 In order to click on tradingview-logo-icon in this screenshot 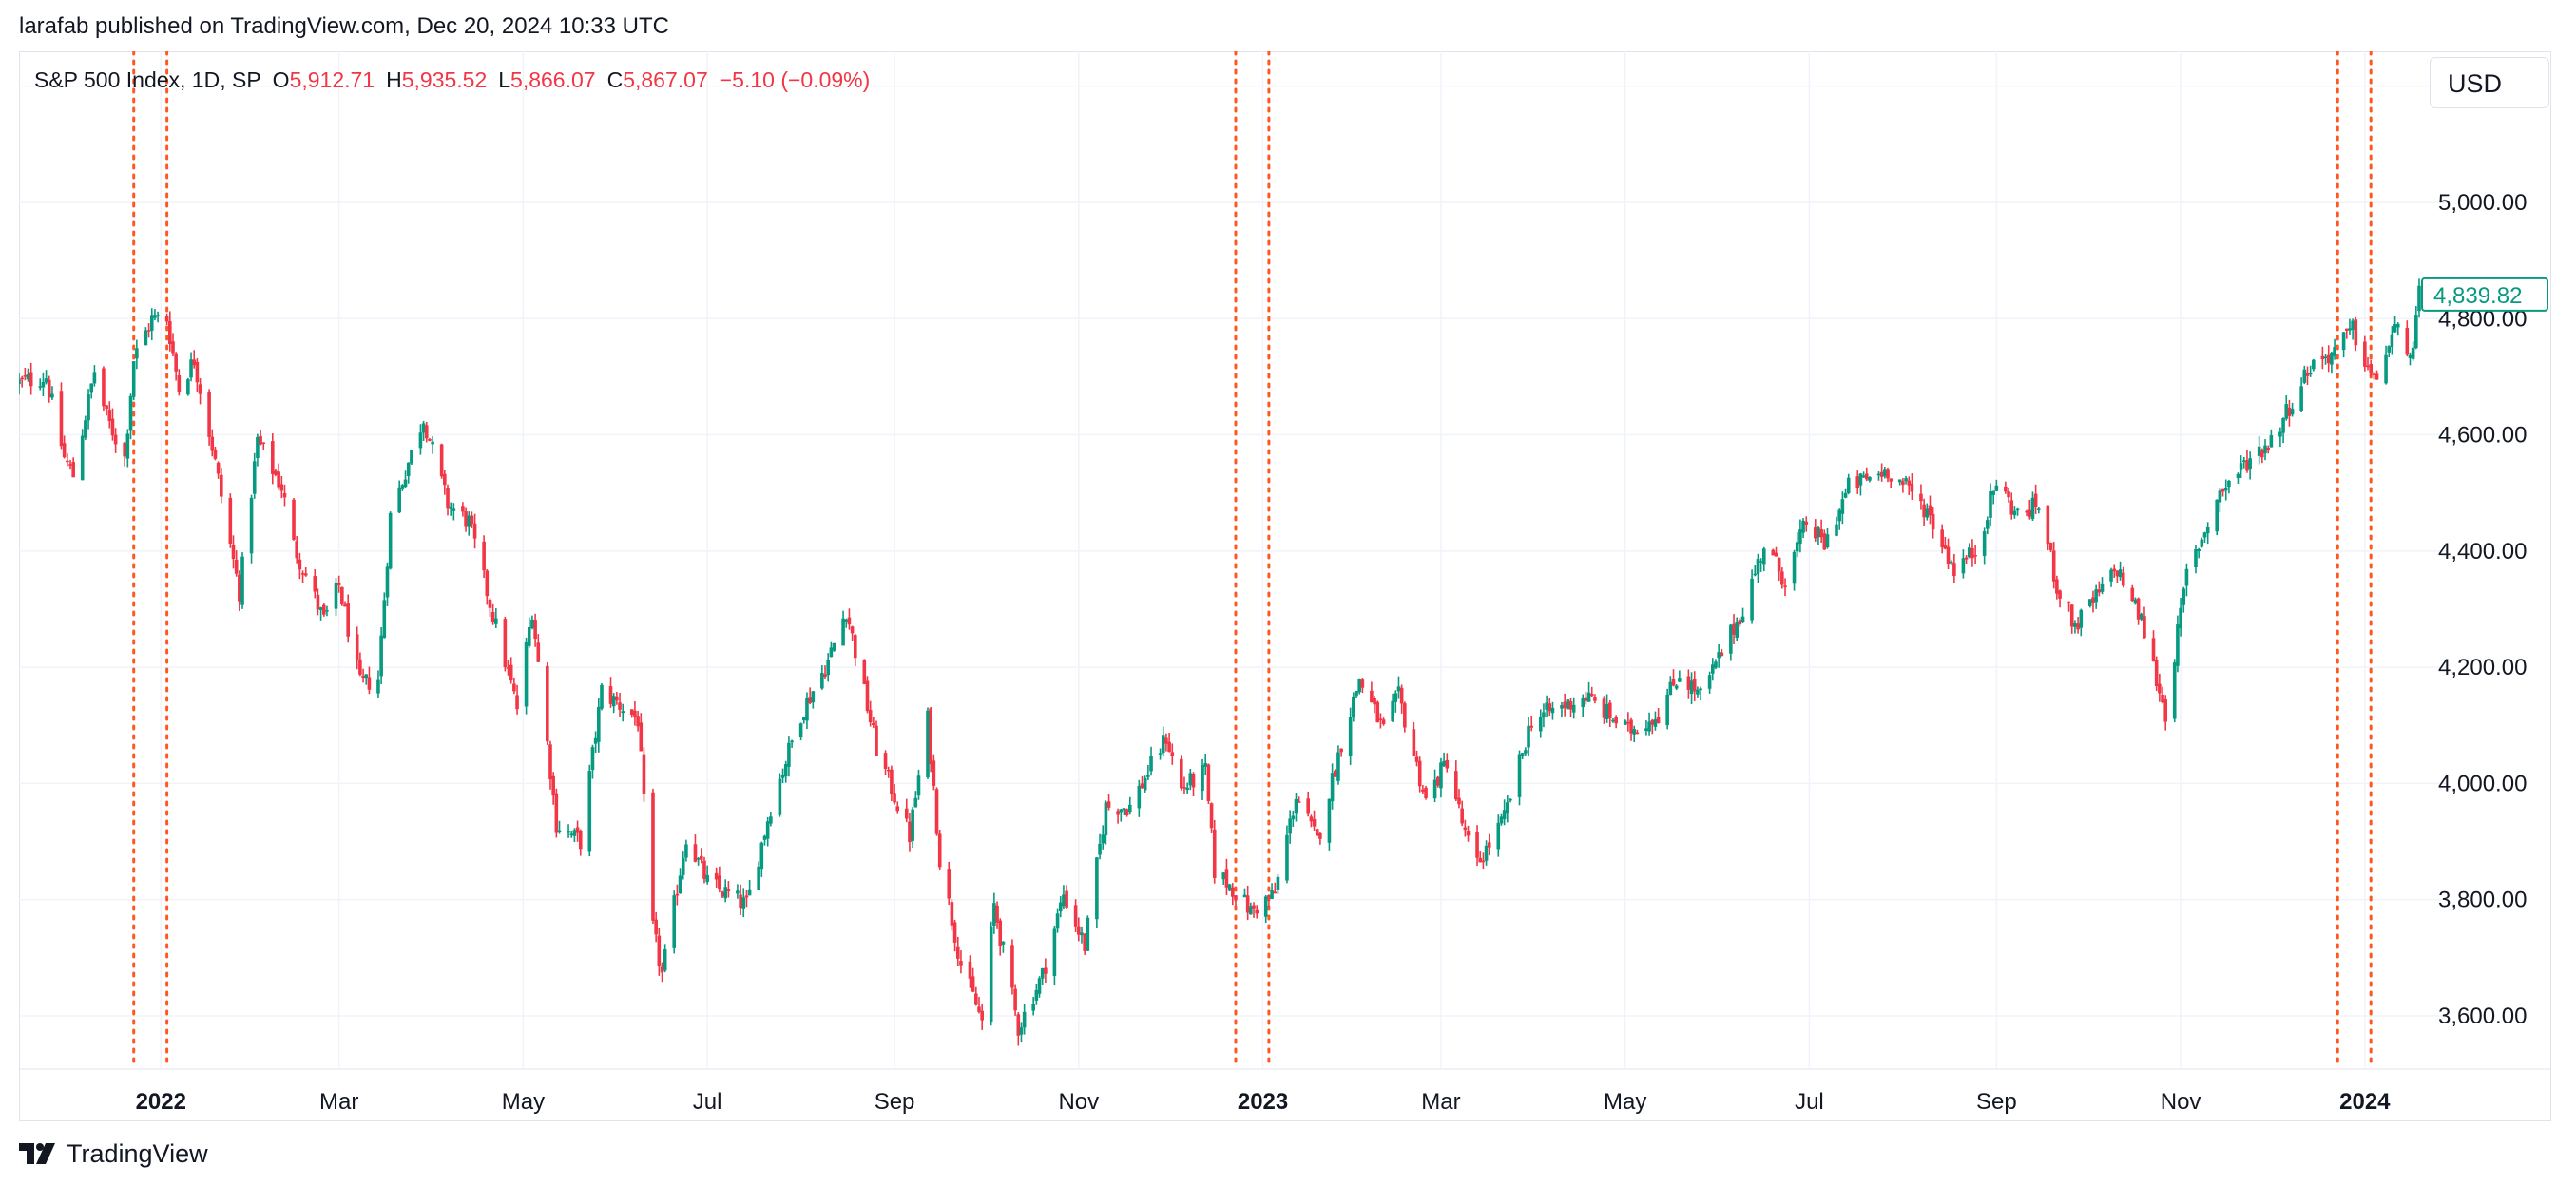, I will do `click(37, 1153)`.